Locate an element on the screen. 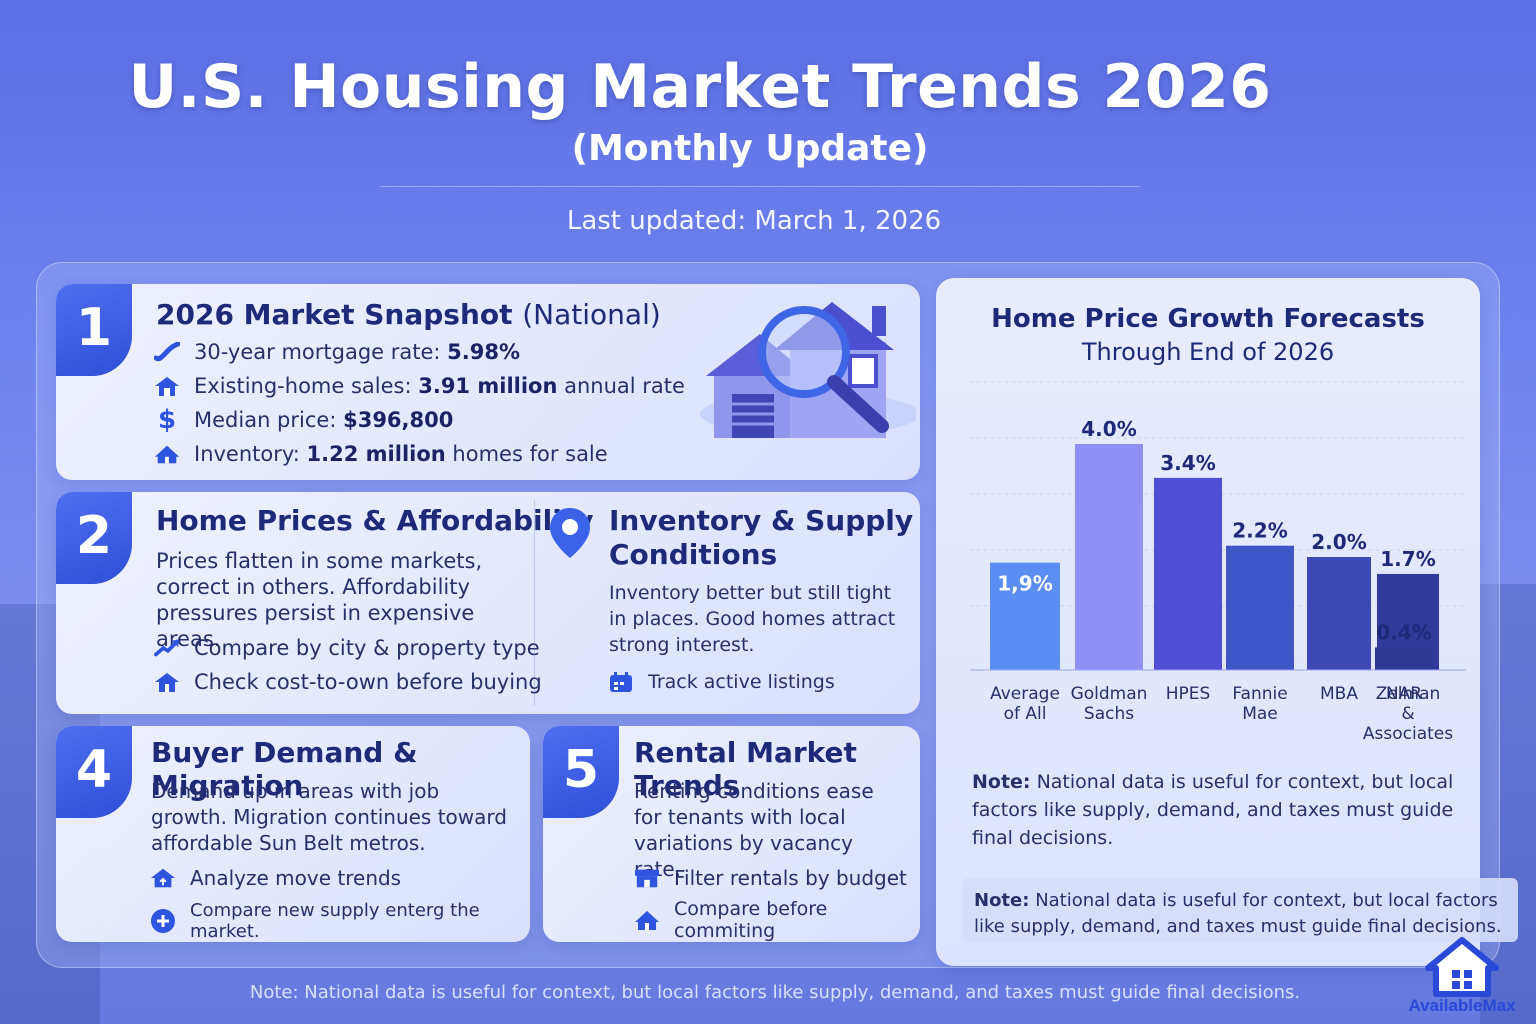  dollar-icon: $ is located at coordinates (167, 420).